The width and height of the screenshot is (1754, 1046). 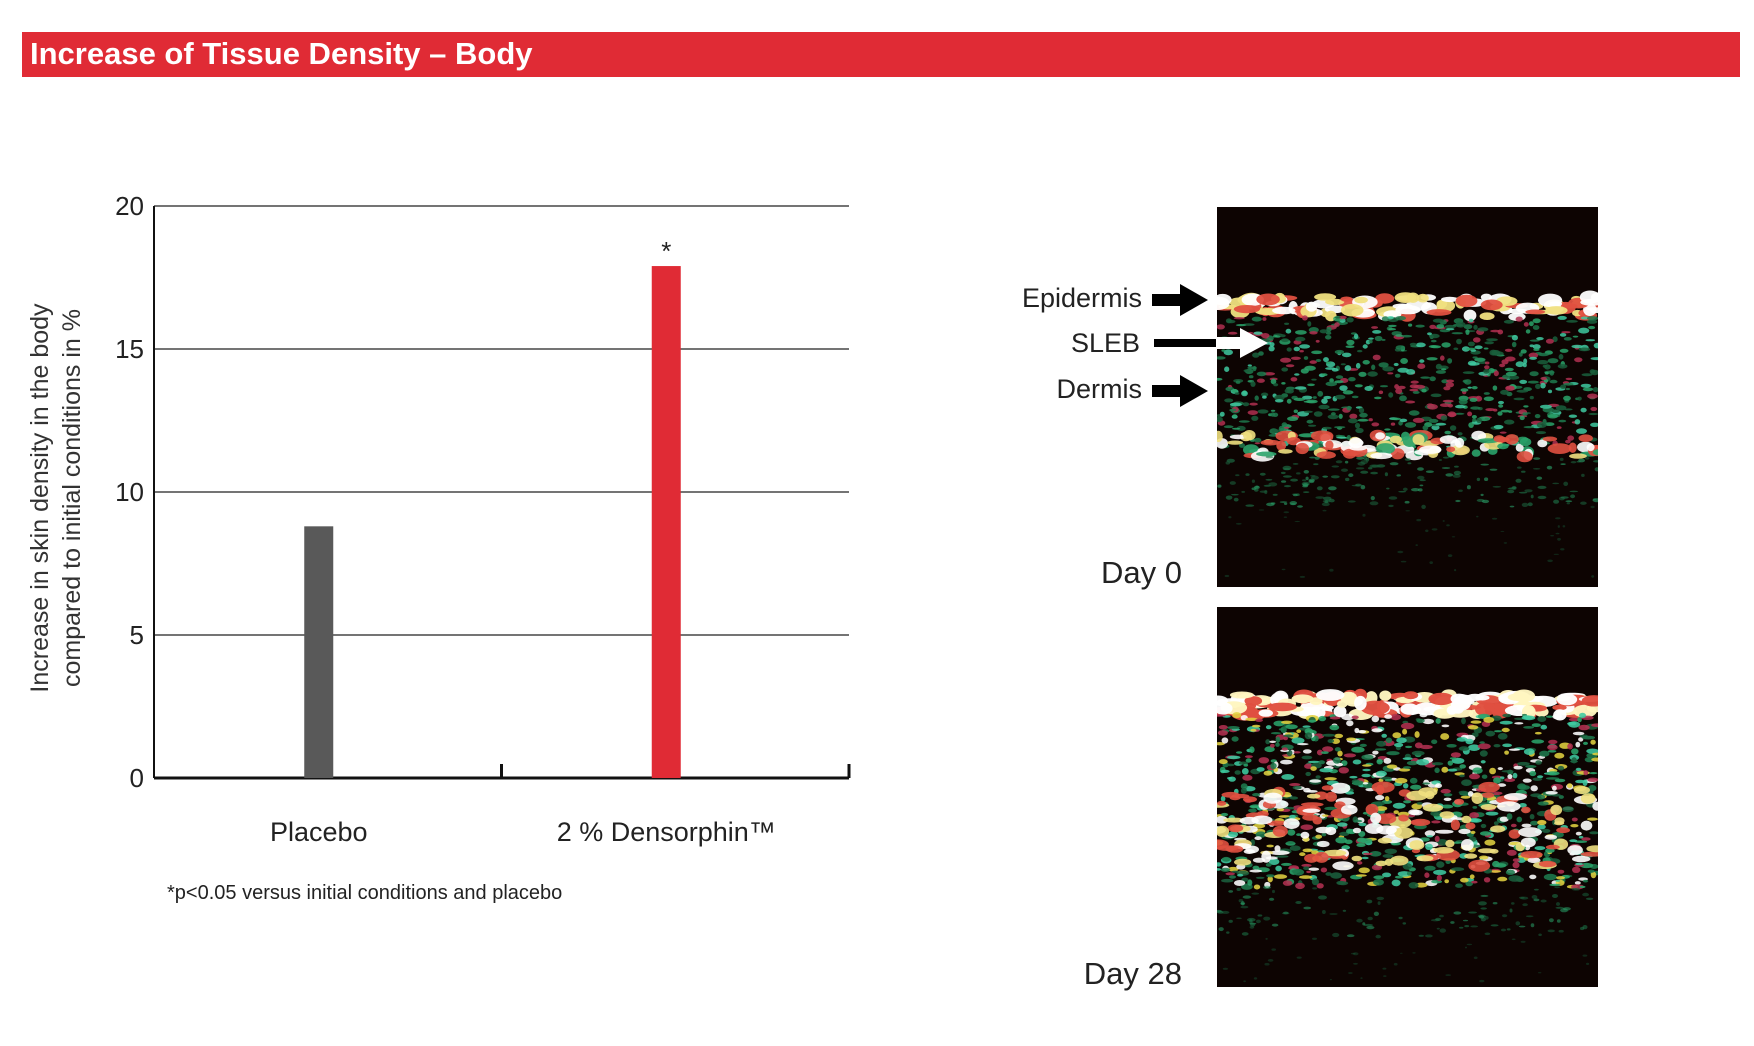 I want to click on sleb-arrow-icon, so click(x=1211, y=343).